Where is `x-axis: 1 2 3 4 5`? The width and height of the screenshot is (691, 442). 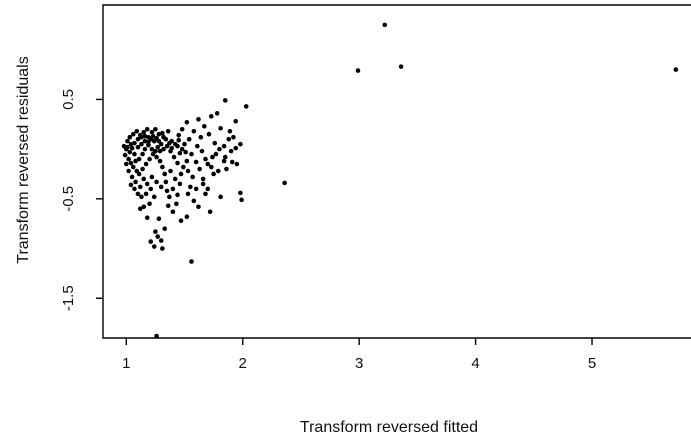 x-axis: 1 2 3 4 5 is located at coordinates (359, 355).